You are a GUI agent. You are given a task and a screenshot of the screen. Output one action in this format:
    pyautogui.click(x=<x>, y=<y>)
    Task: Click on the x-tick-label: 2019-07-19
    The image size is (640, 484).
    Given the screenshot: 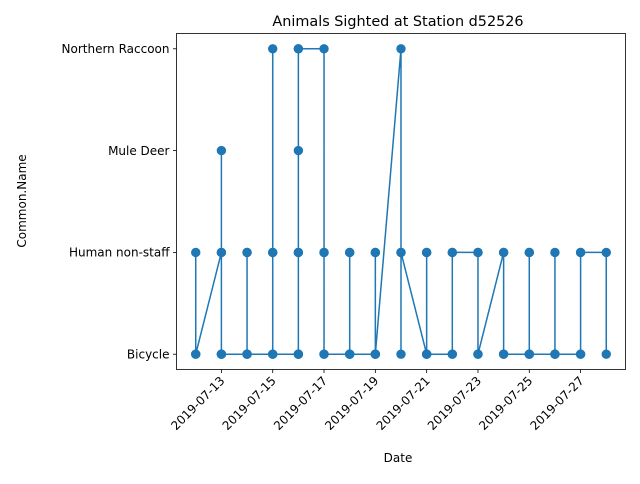 What is the action you would take?
    pyautogui.click(x=351, y=403)
    